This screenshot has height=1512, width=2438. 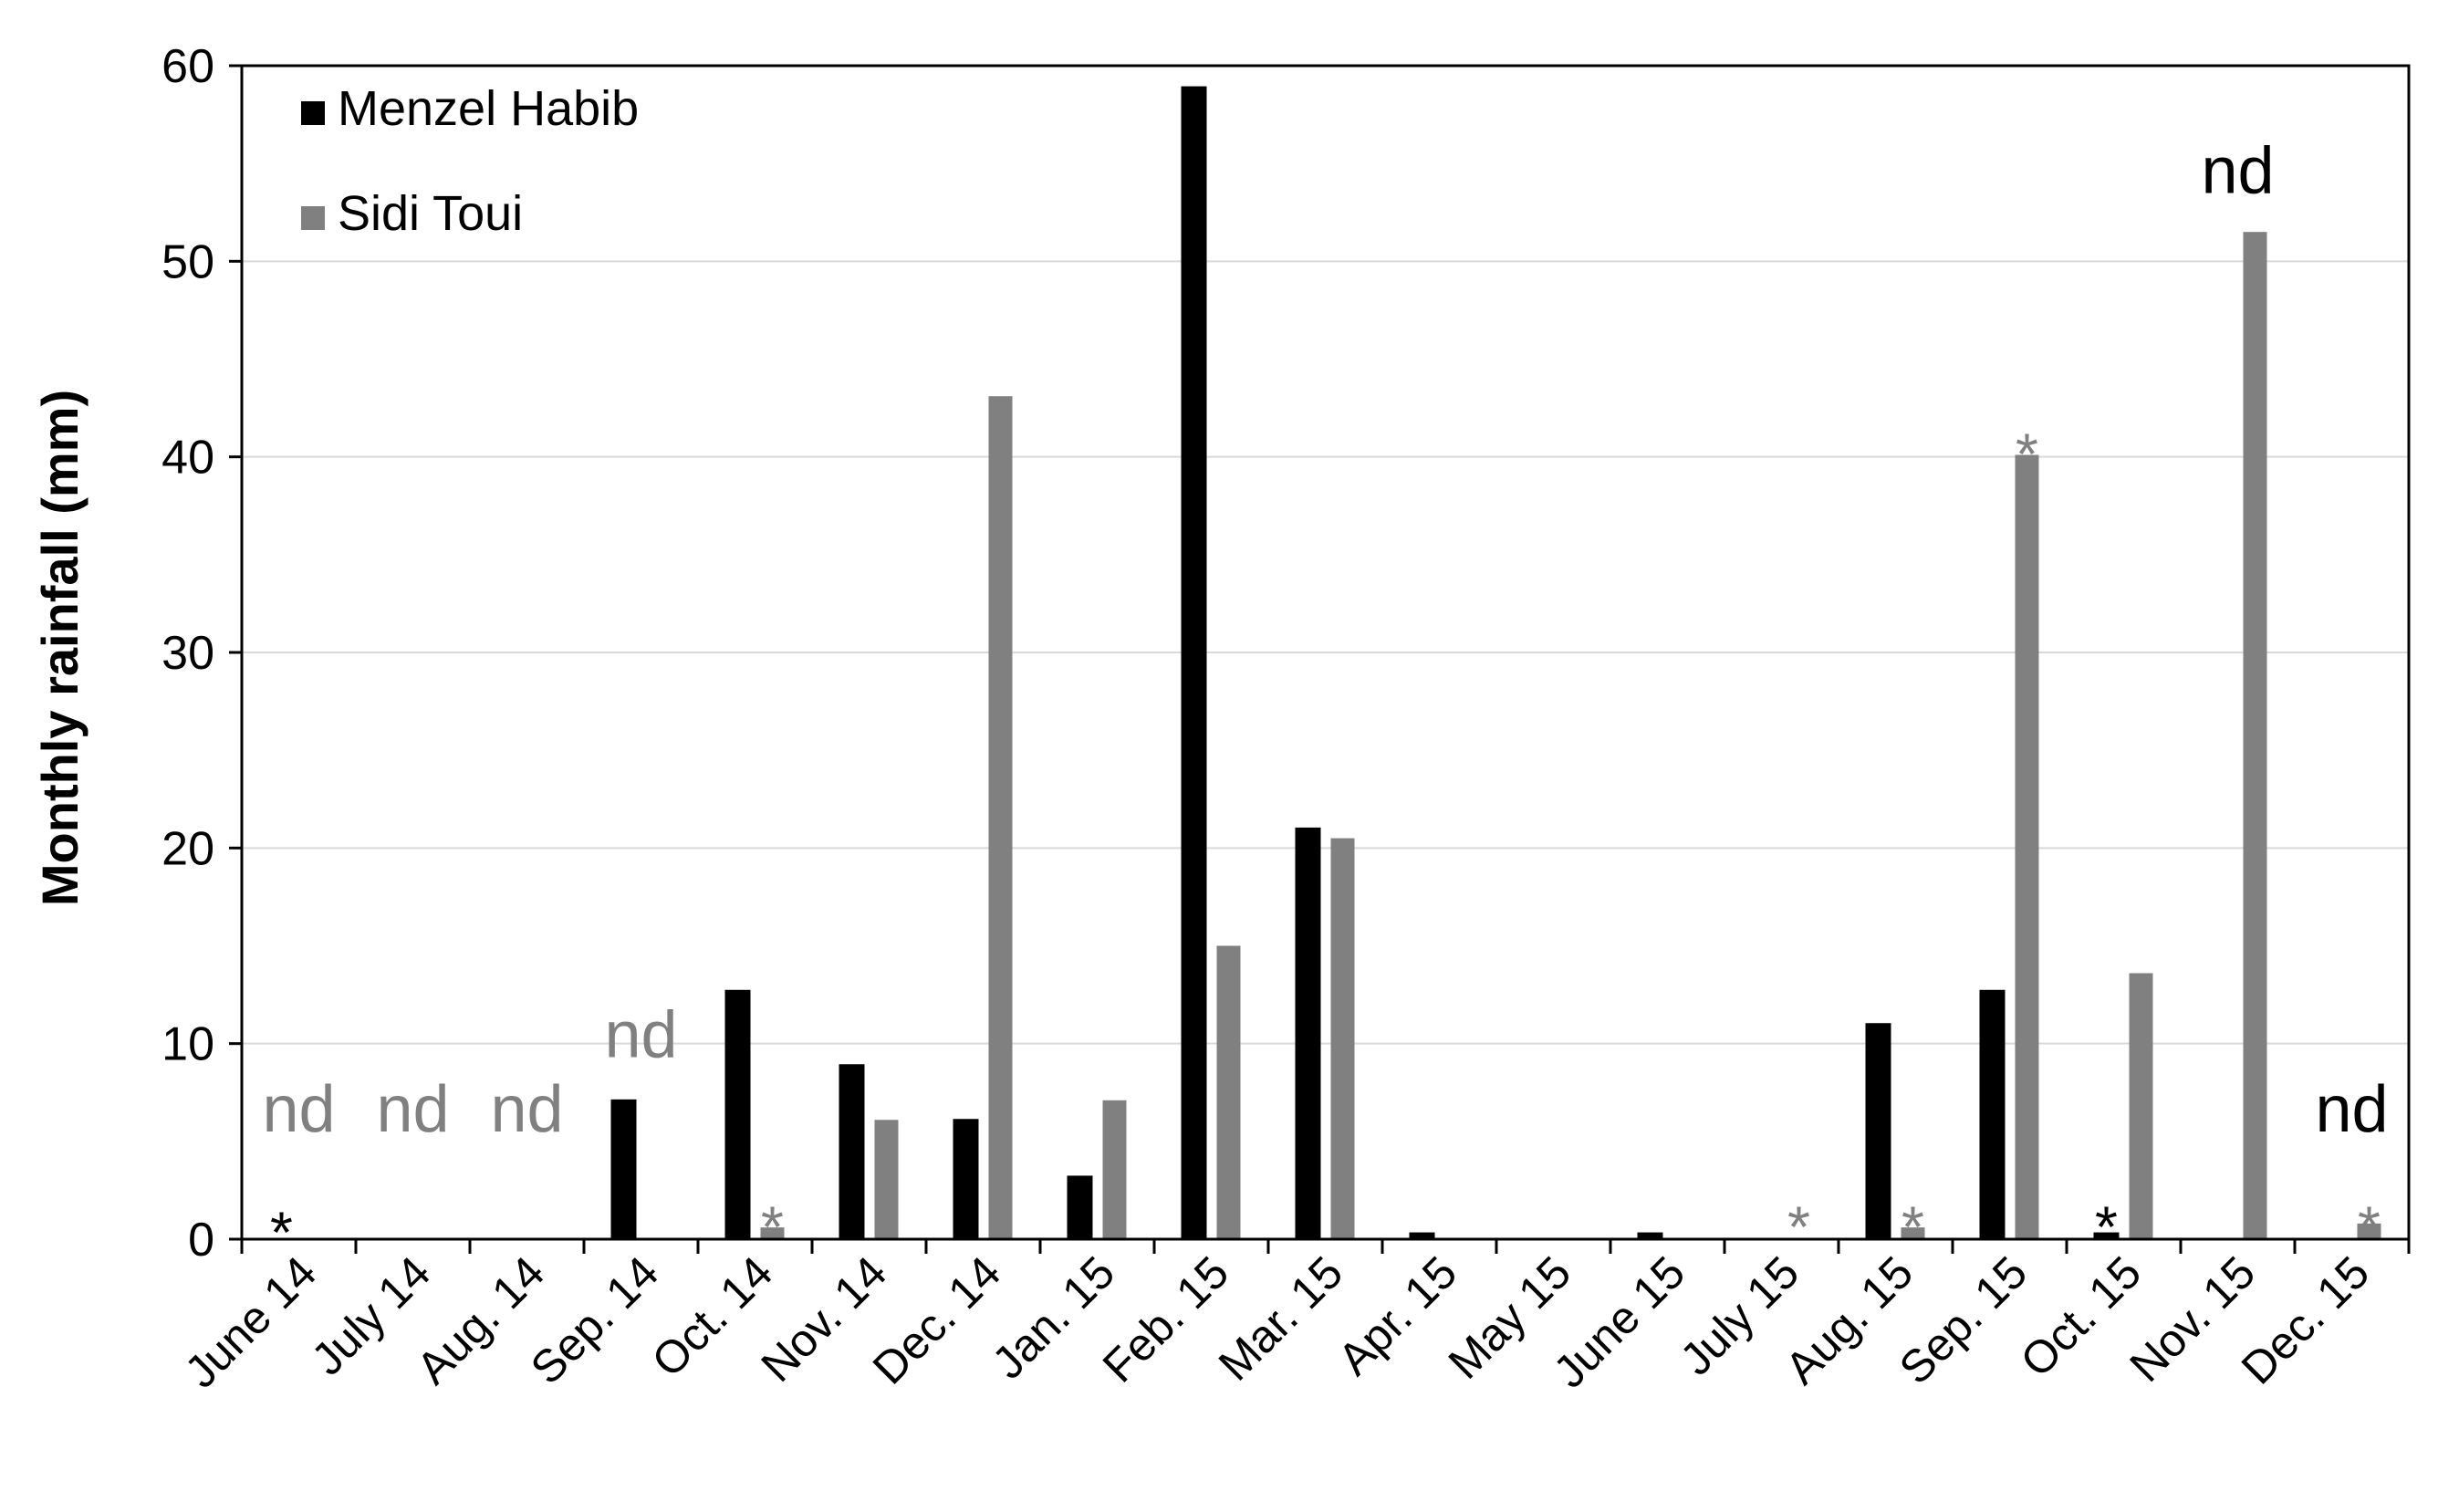 I want to click on x-tick-label: Aug. 15, so click(x=1849, y=1319).